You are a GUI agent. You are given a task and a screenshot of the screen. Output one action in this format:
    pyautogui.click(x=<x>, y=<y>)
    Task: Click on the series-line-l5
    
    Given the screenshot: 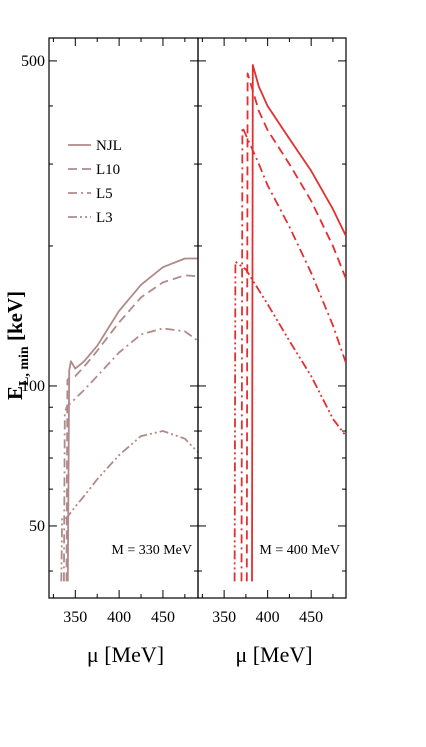 What is the action you would take?
    pyautogui.click(x=130, y=454)
    